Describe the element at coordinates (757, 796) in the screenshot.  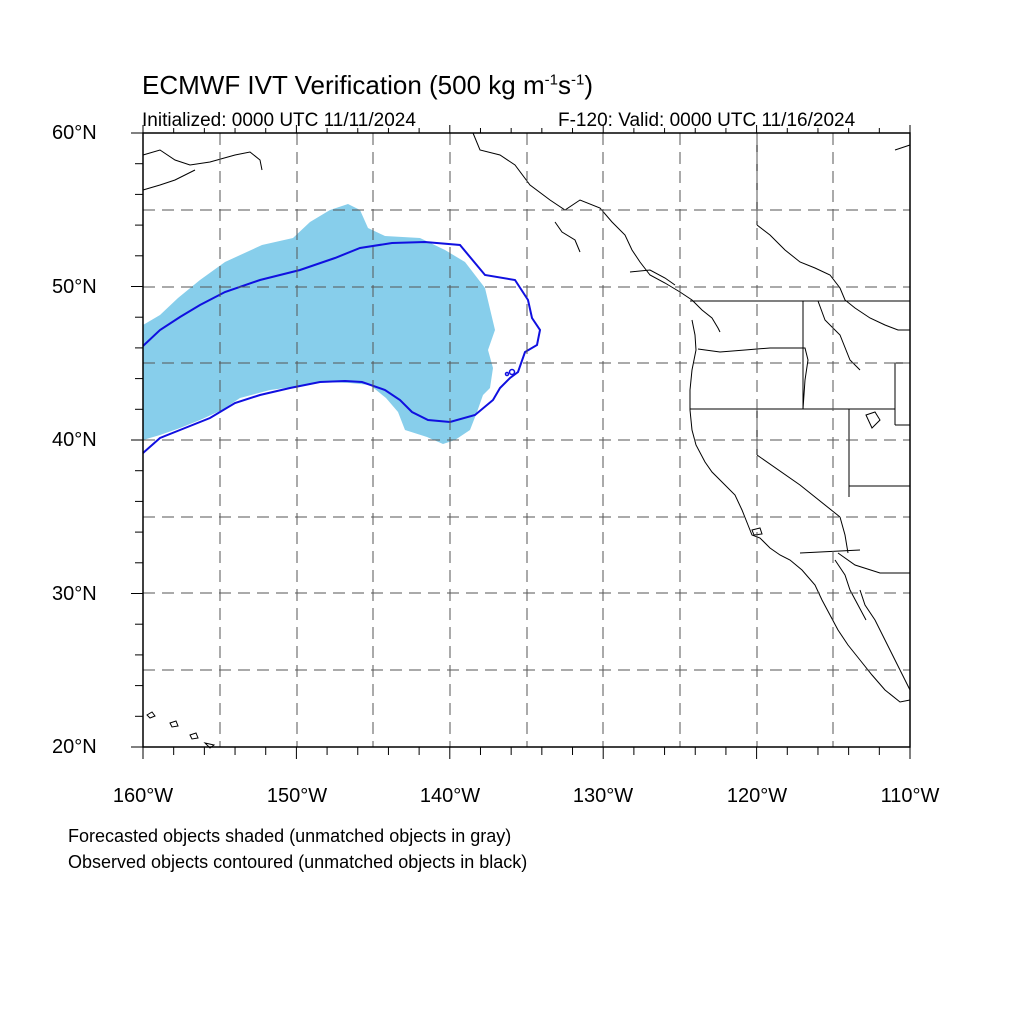
I see `lon-label-120w: 120°W` at that location.